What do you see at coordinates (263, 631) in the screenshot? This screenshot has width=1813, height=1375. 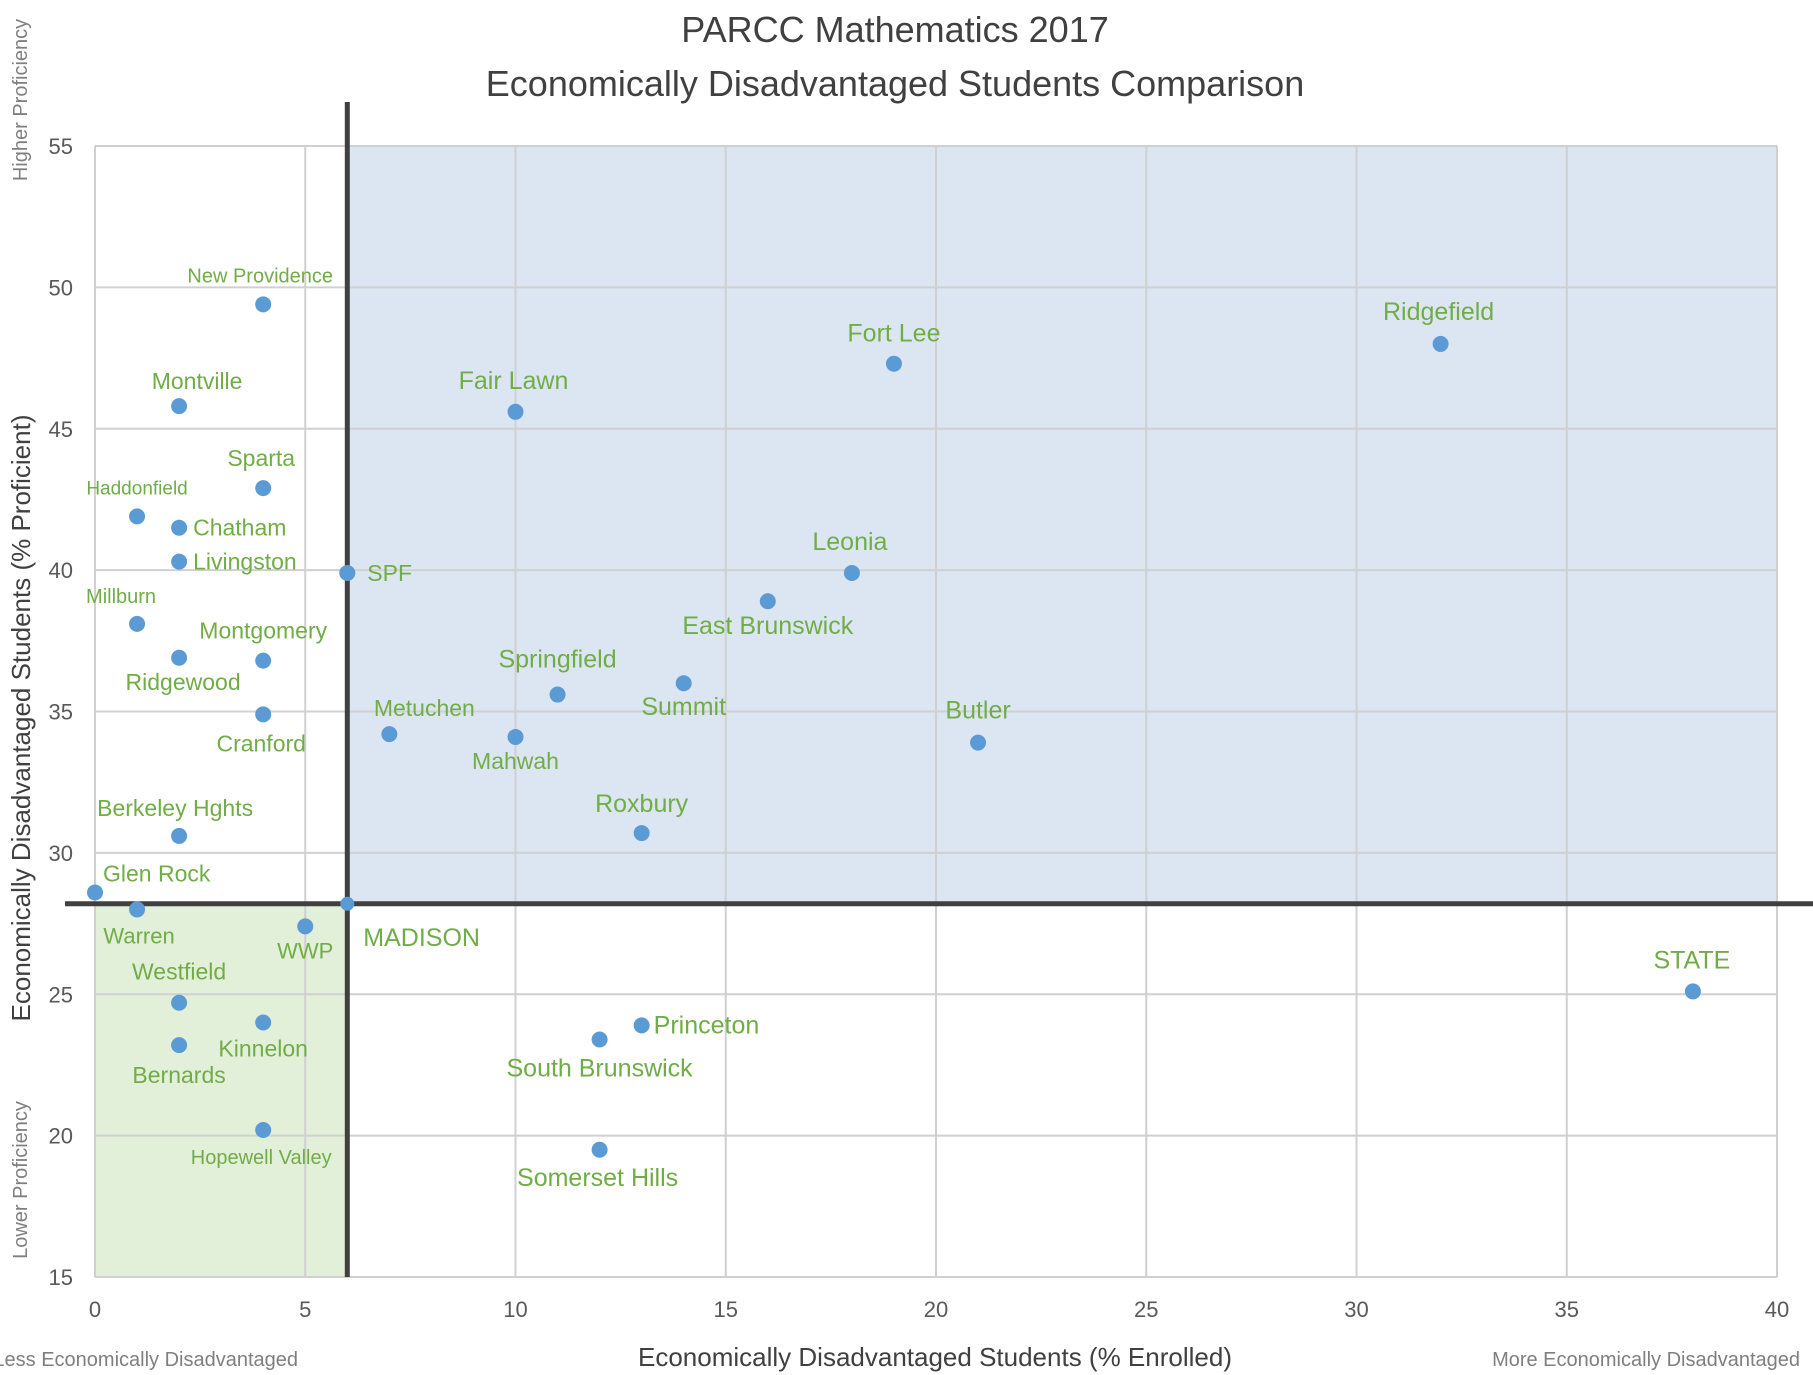 I see `point-label: Montgomery` at bounding box center [263, 631].